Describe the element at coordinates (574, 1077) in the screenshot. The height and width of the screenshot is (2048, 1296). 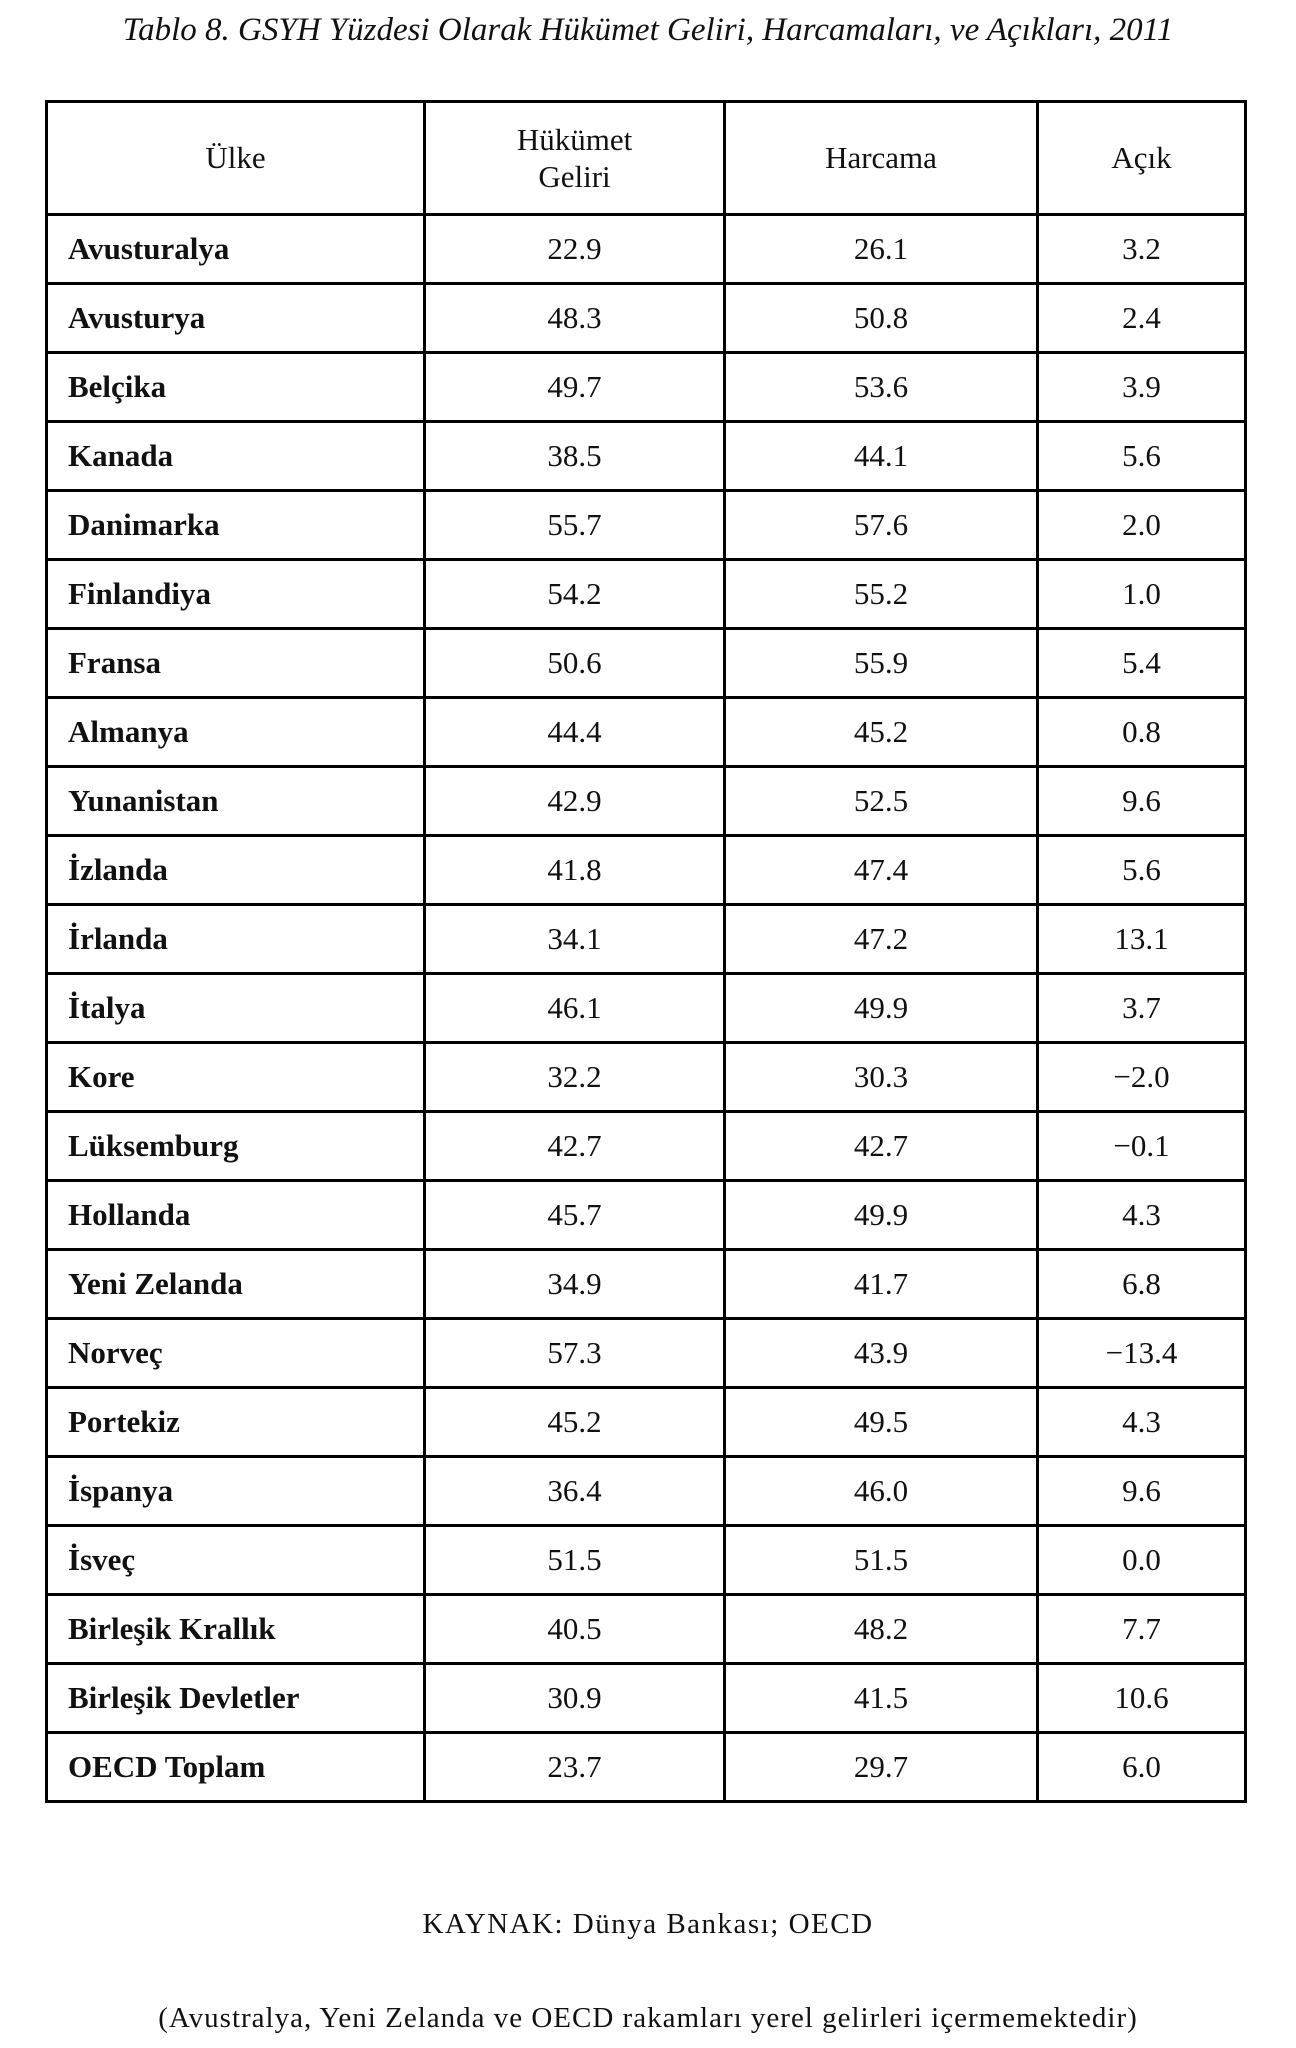
I see `value-cell: 32.2` at that location.